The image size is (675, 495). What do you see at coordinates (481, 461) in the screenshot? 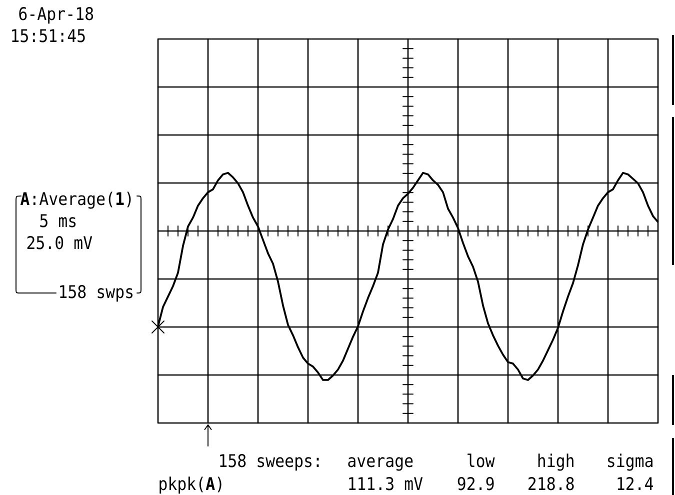
I see `text: low` at bounding box center [481, 461].